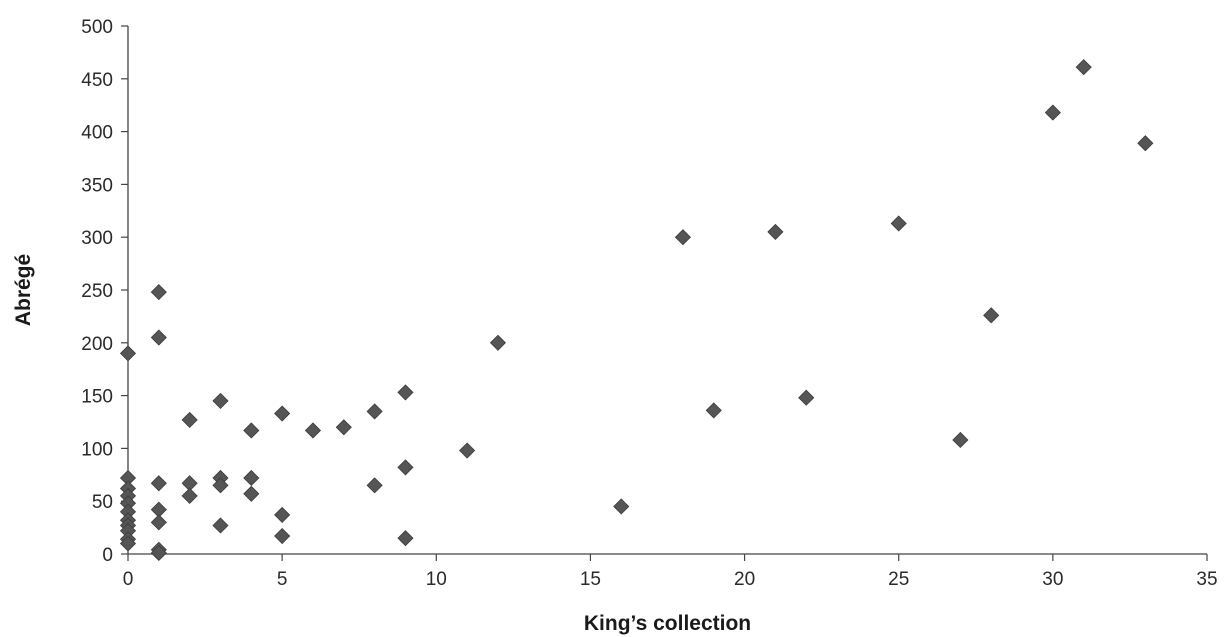 The width and height of the screenshot is (1225, 637). What do you see at coordinates (102, 502) in the screenshot?
I see `y-tick-label: 50` at bounding box center [102, 502].